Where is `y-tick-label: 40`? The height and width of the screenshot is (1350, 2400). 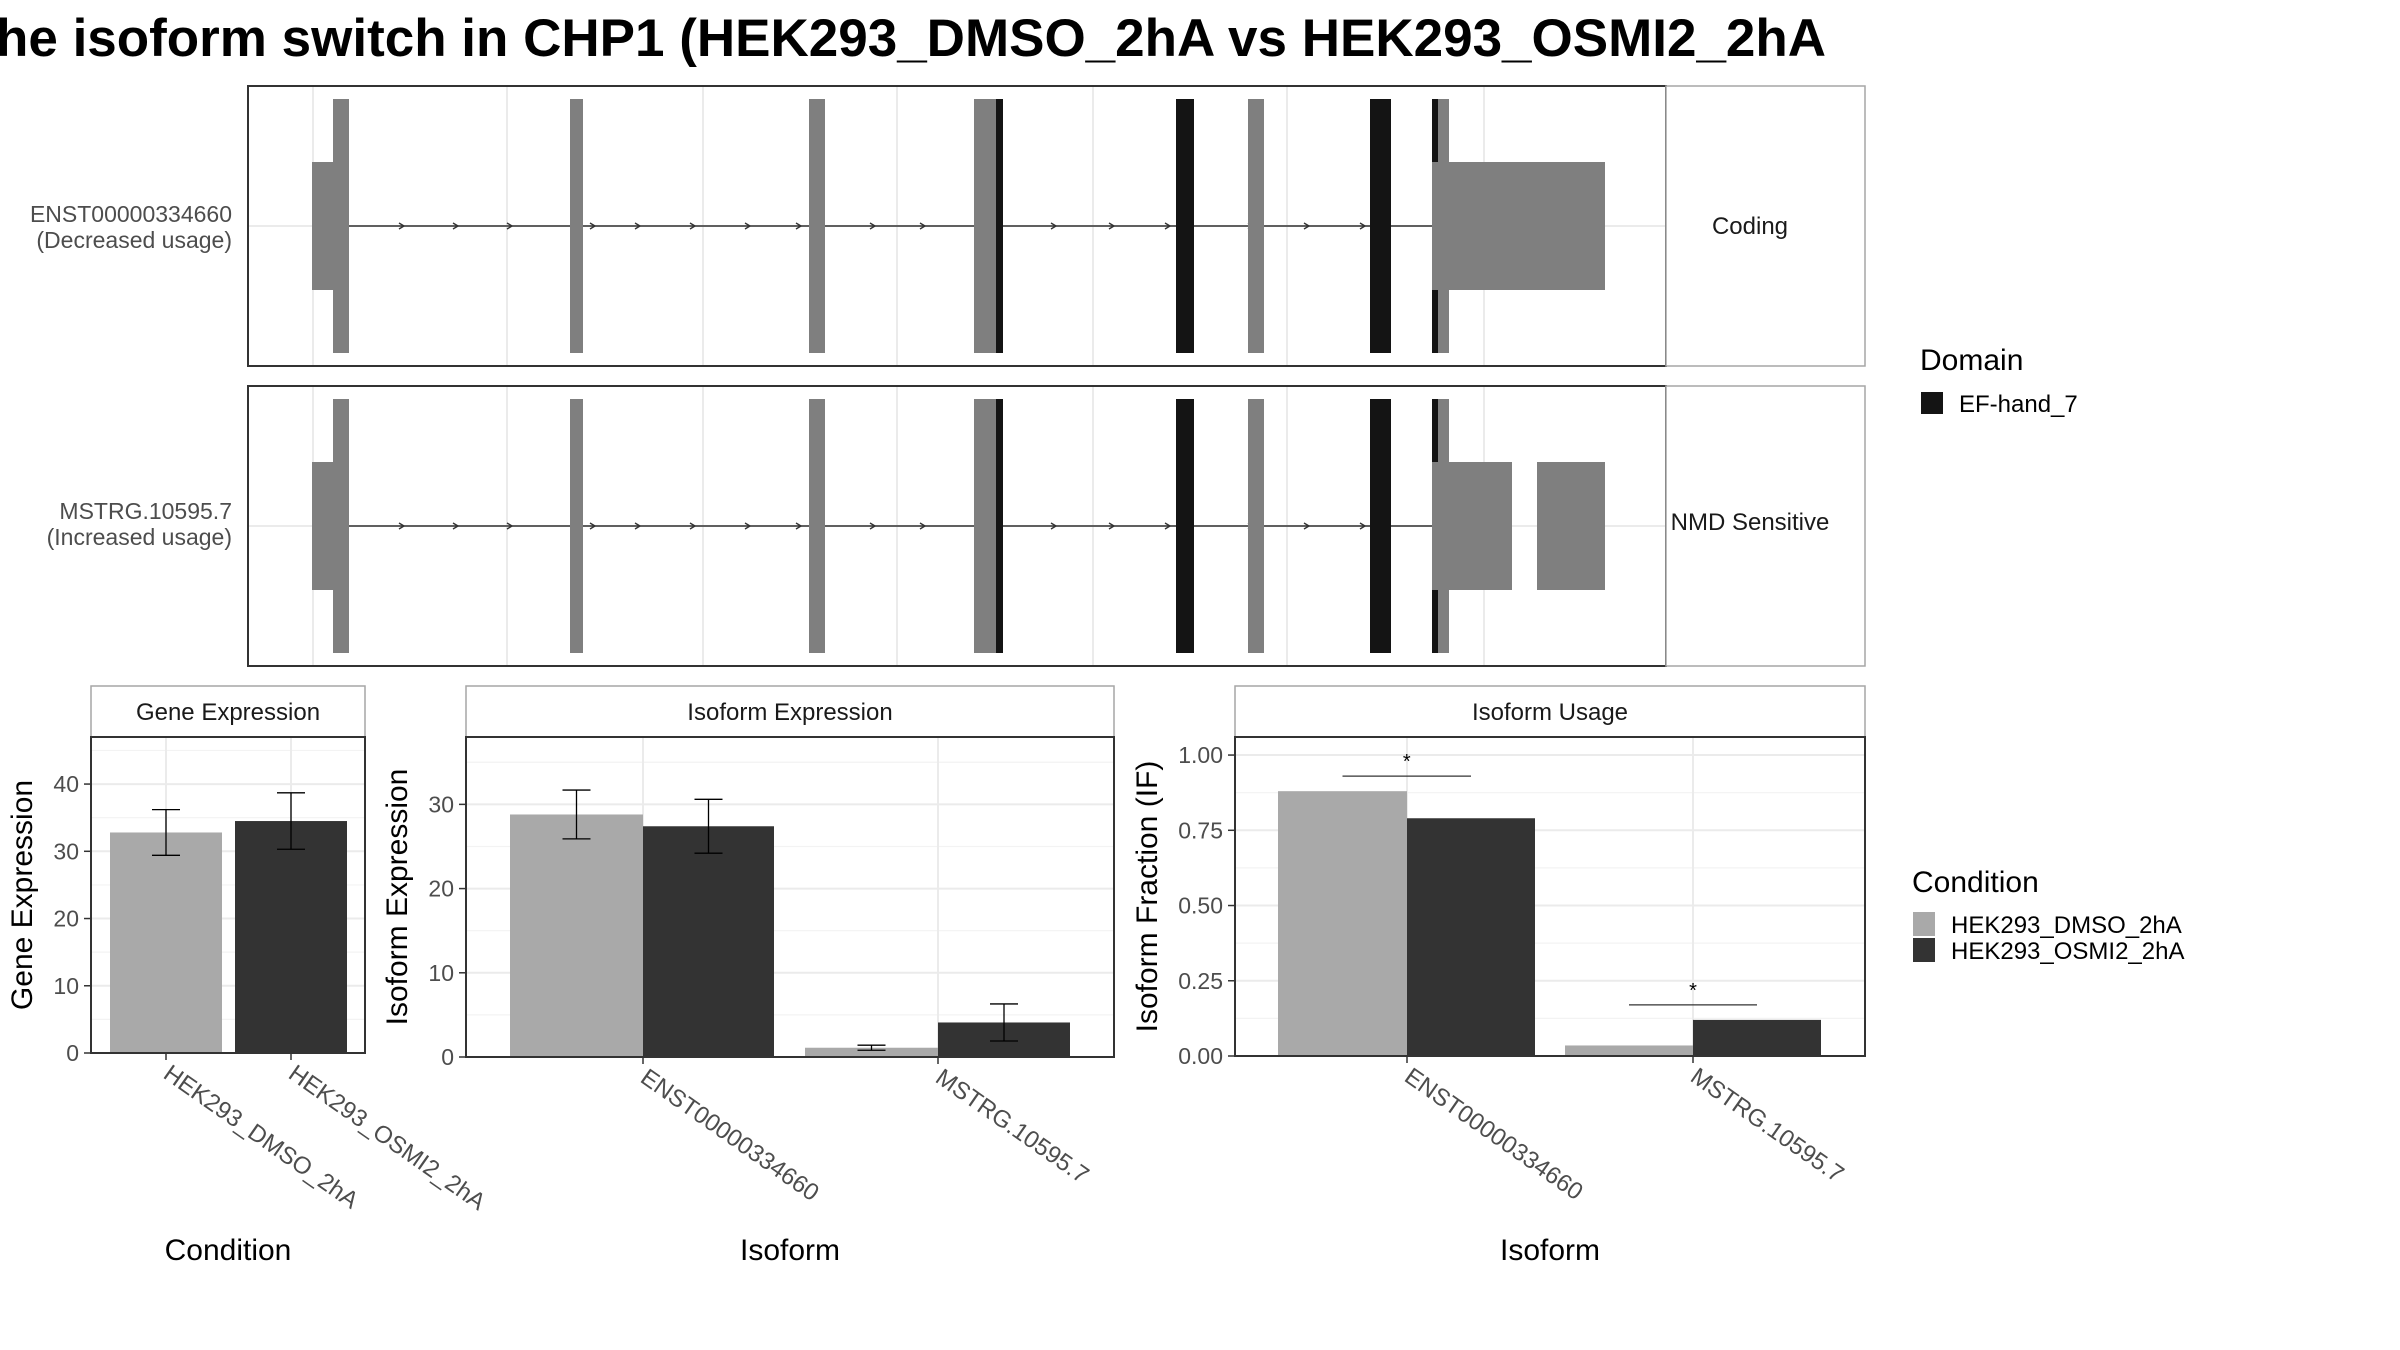 y-tick-label: 40 is located at coordinates (66, 784).